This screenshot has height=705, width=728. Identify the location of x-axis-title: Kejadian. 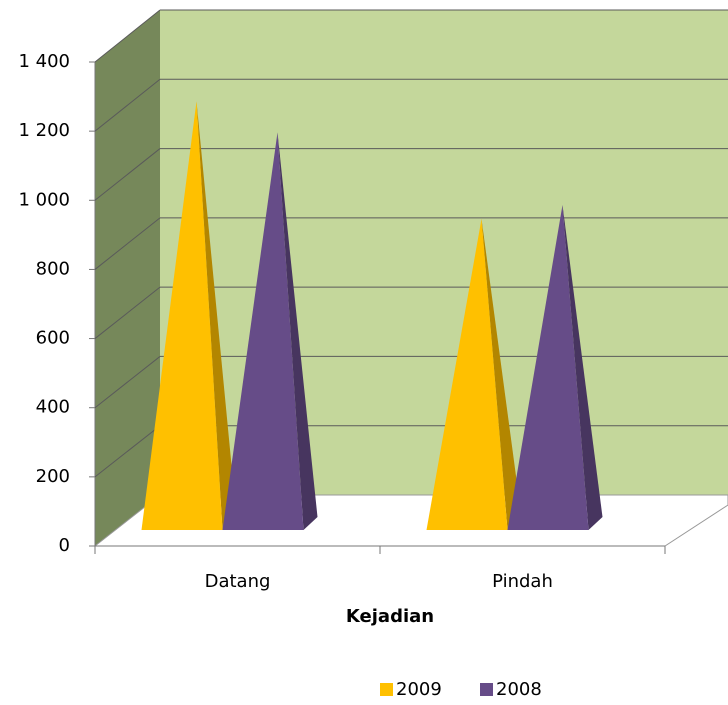
(390, 616).